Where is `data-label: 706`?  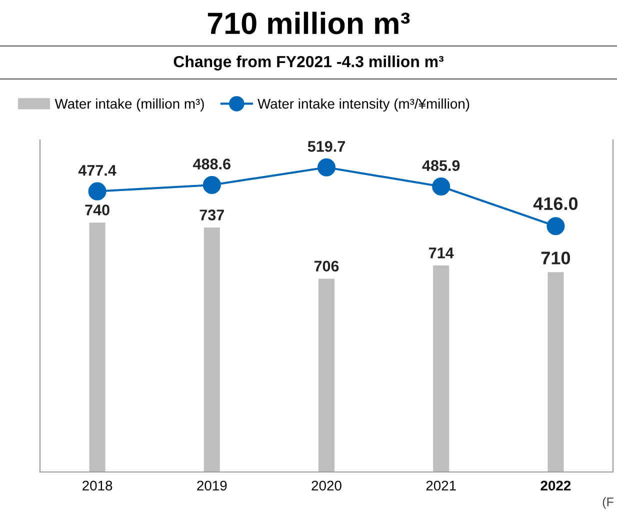
data-label: 706 is located at coordinates (326, 266).